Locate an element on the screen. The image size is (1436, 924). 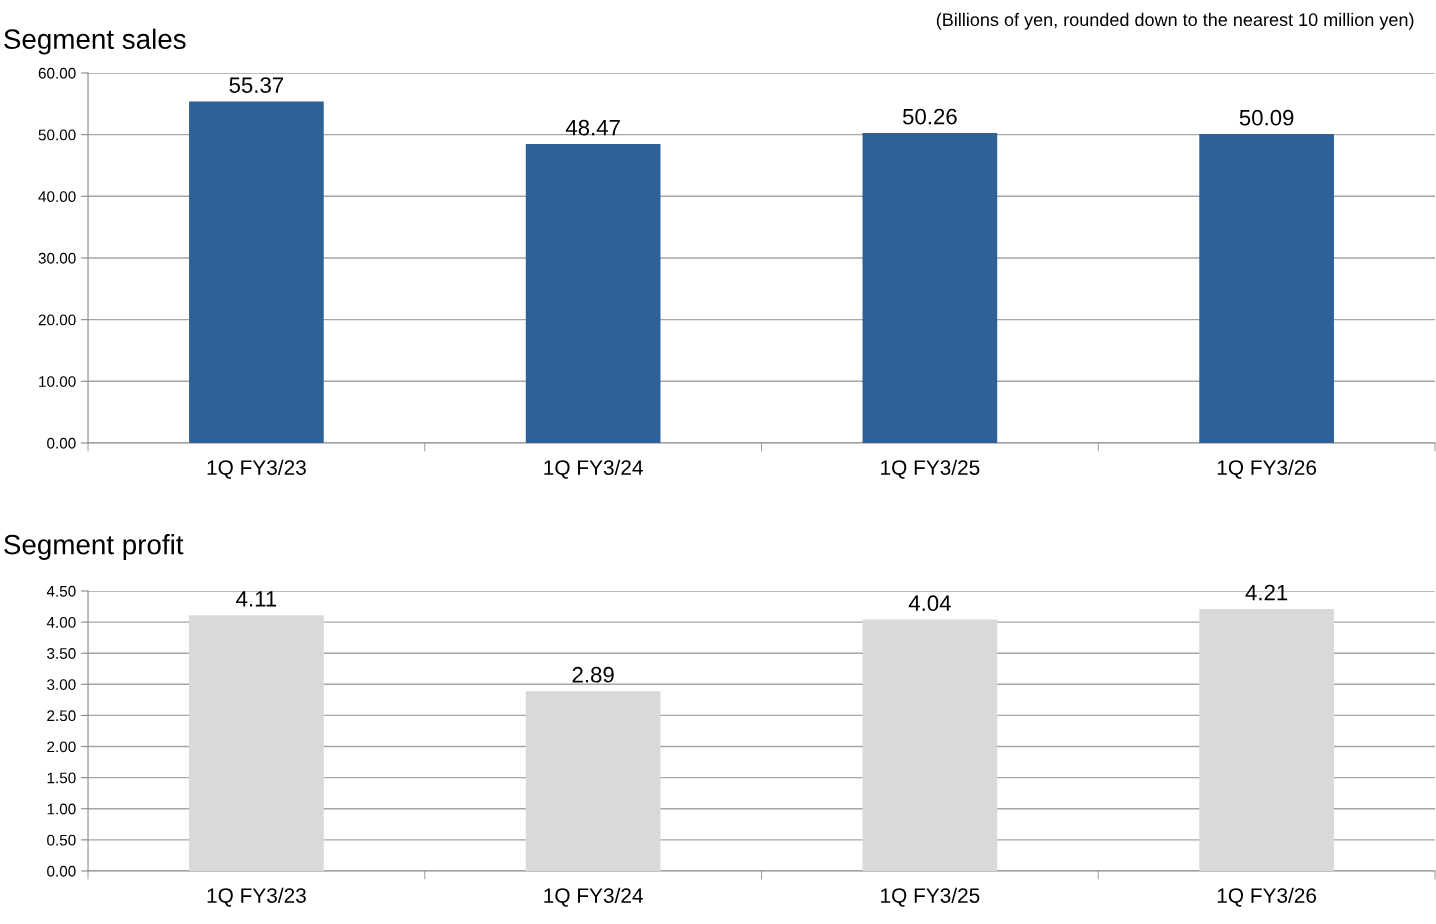
y-tick-label: 0.50 is located at coordinates (61, 840).